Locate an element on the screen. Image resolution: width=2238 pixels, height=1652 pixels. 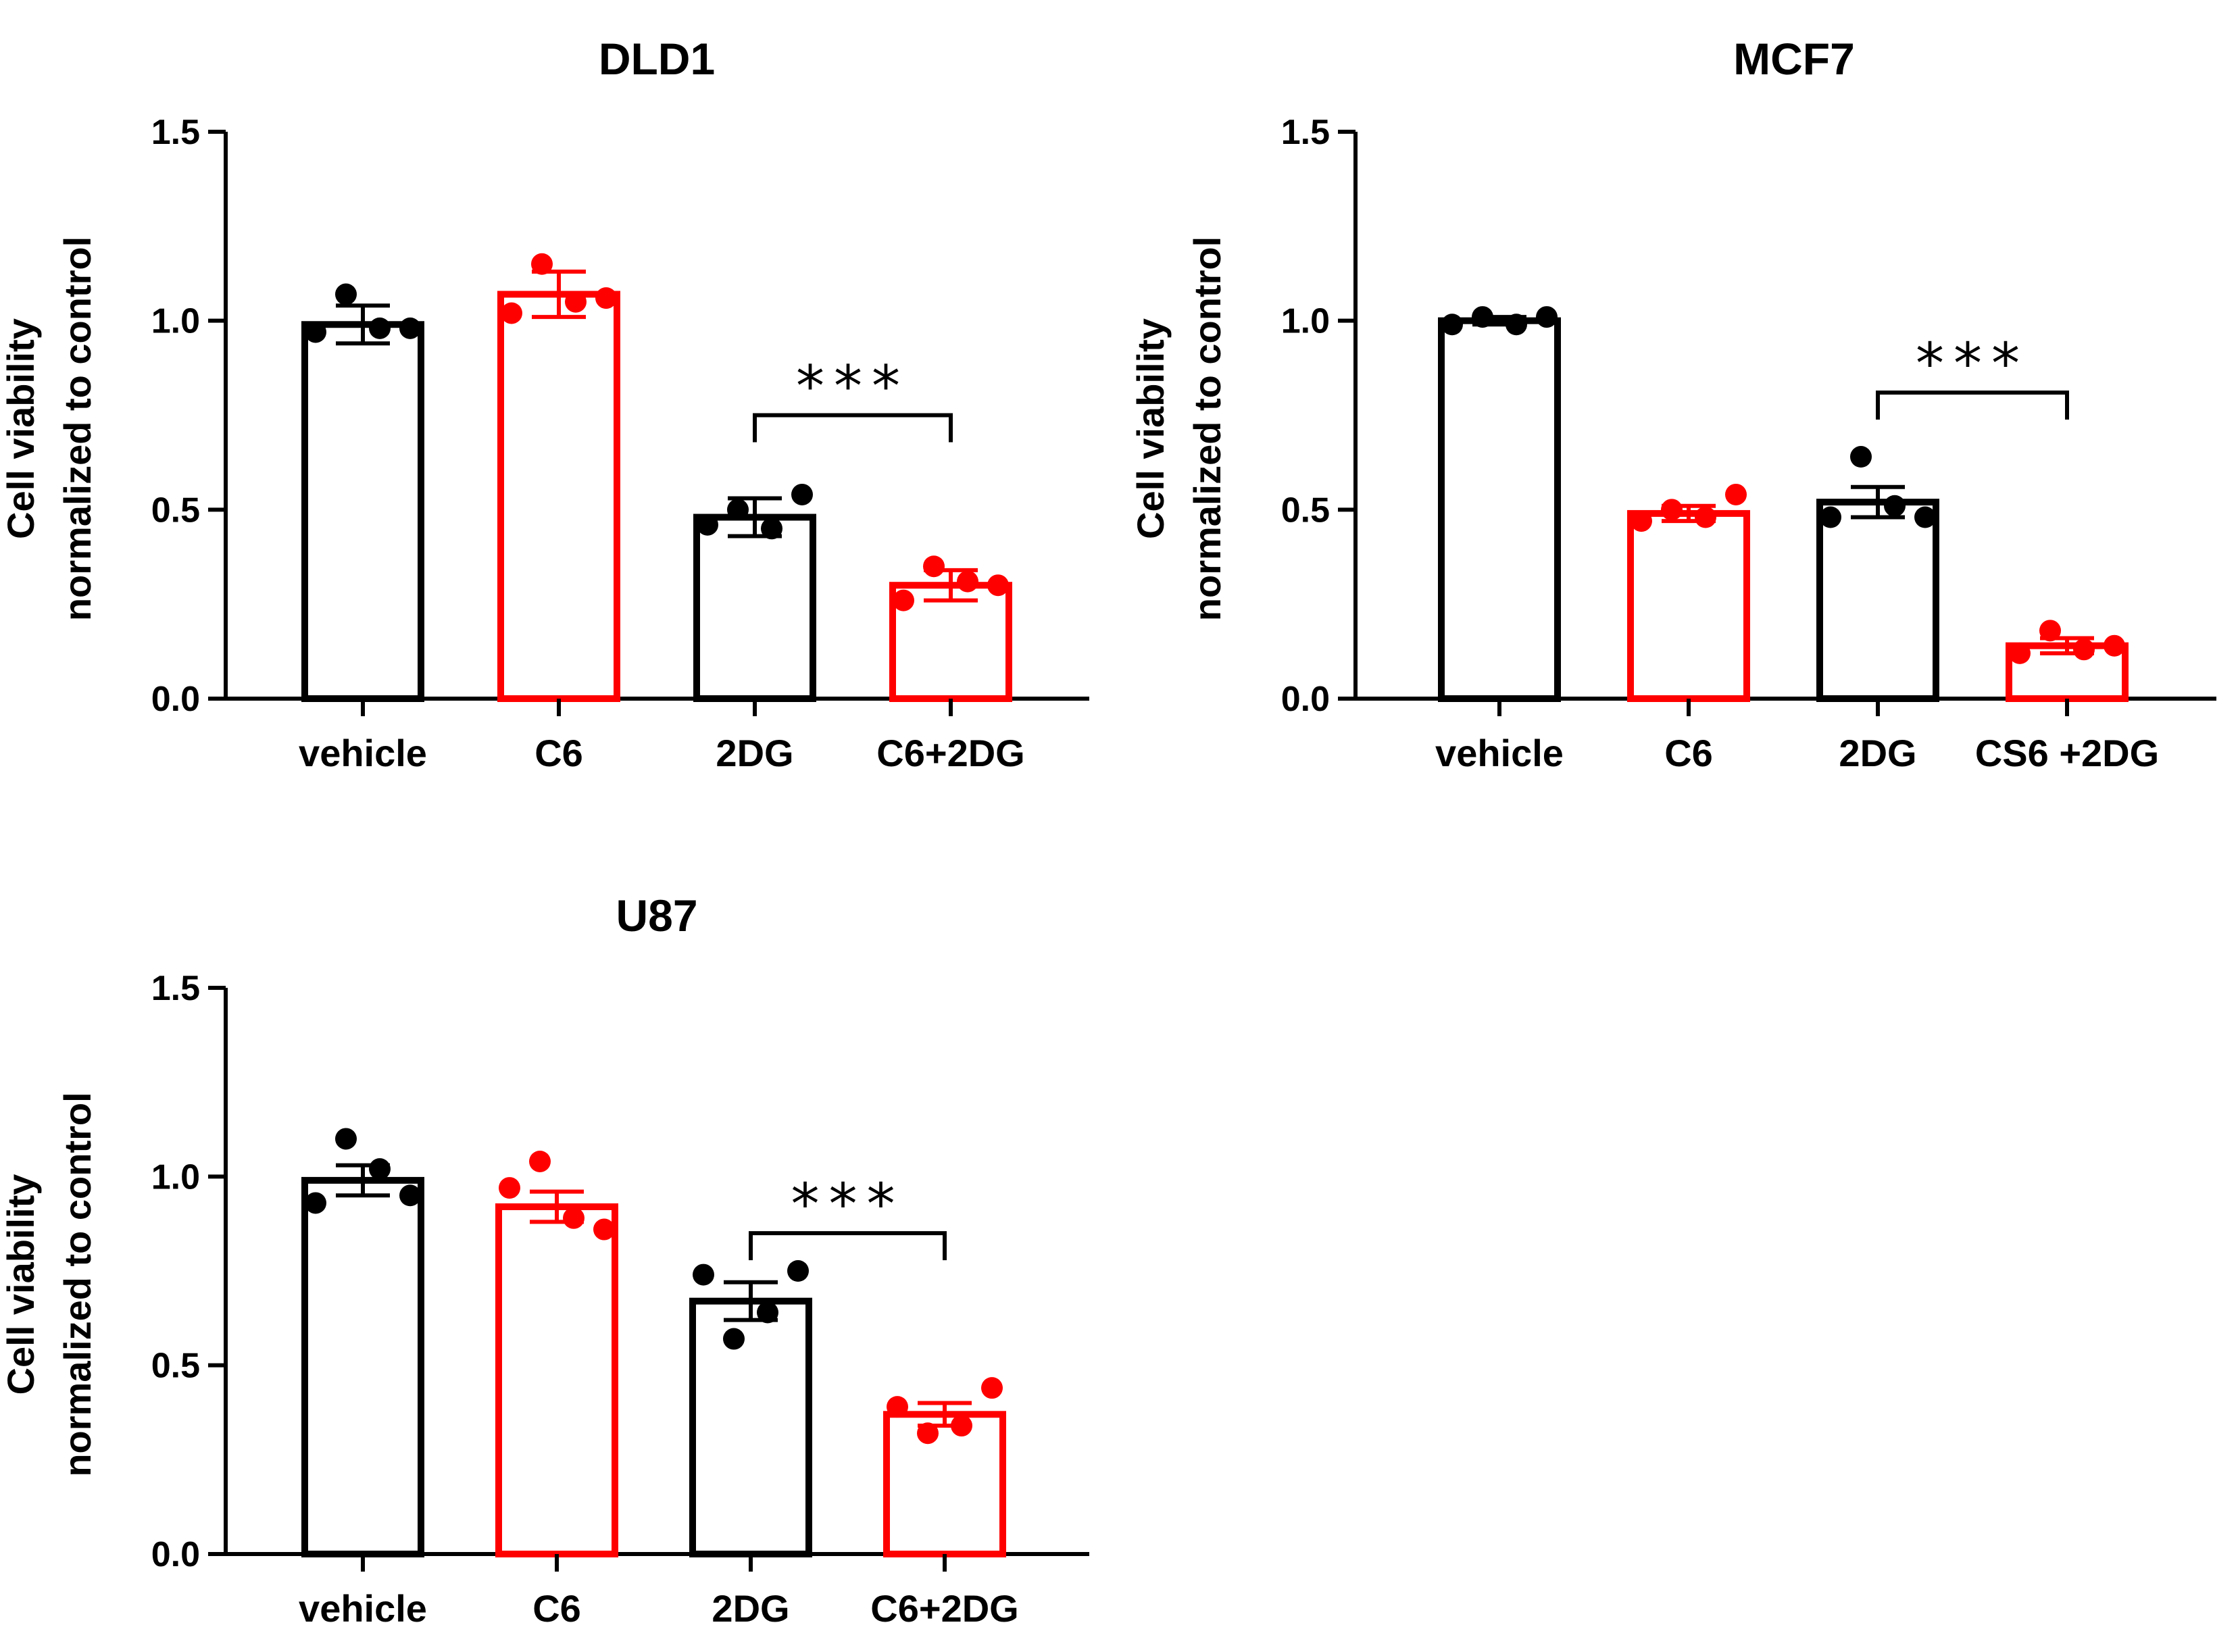
x-tick-label: CS6 +2DG is located at coordinates (2067, 753).